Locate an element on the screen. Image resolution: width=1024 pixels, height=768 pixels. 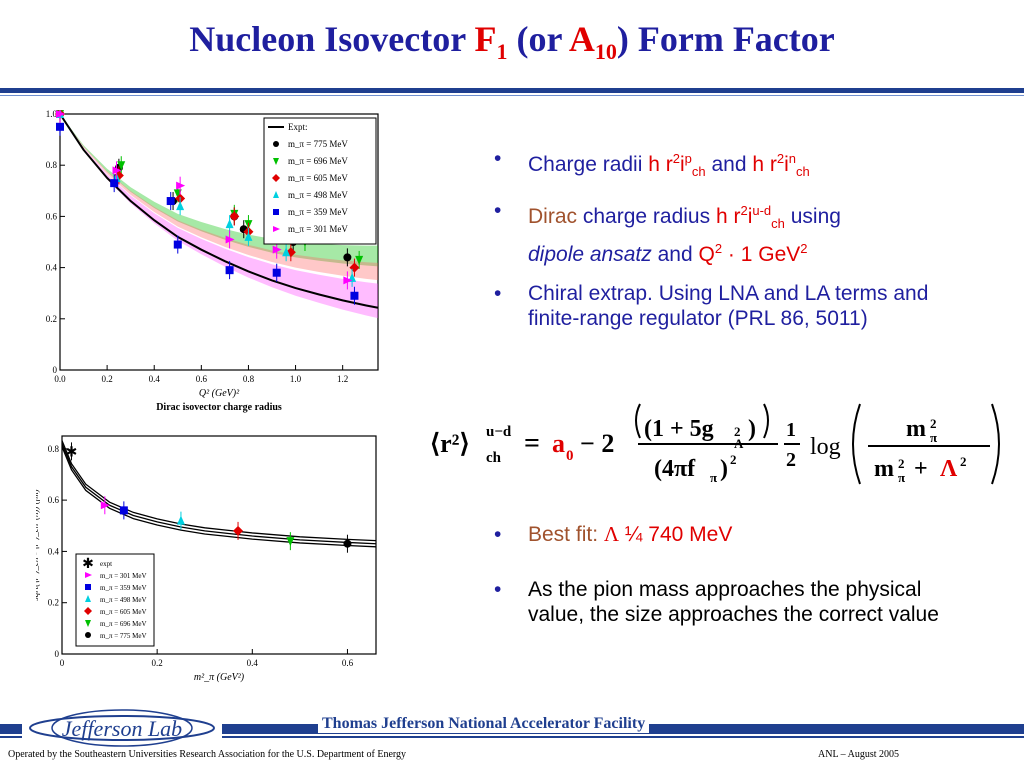
green-band is located at coordinates (219, 190).